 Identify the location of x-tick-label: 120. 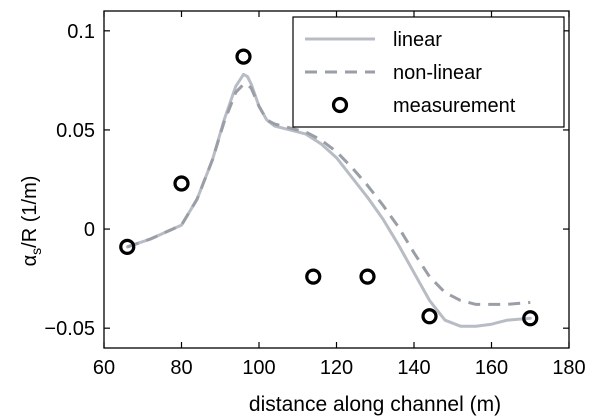
(336, 368).